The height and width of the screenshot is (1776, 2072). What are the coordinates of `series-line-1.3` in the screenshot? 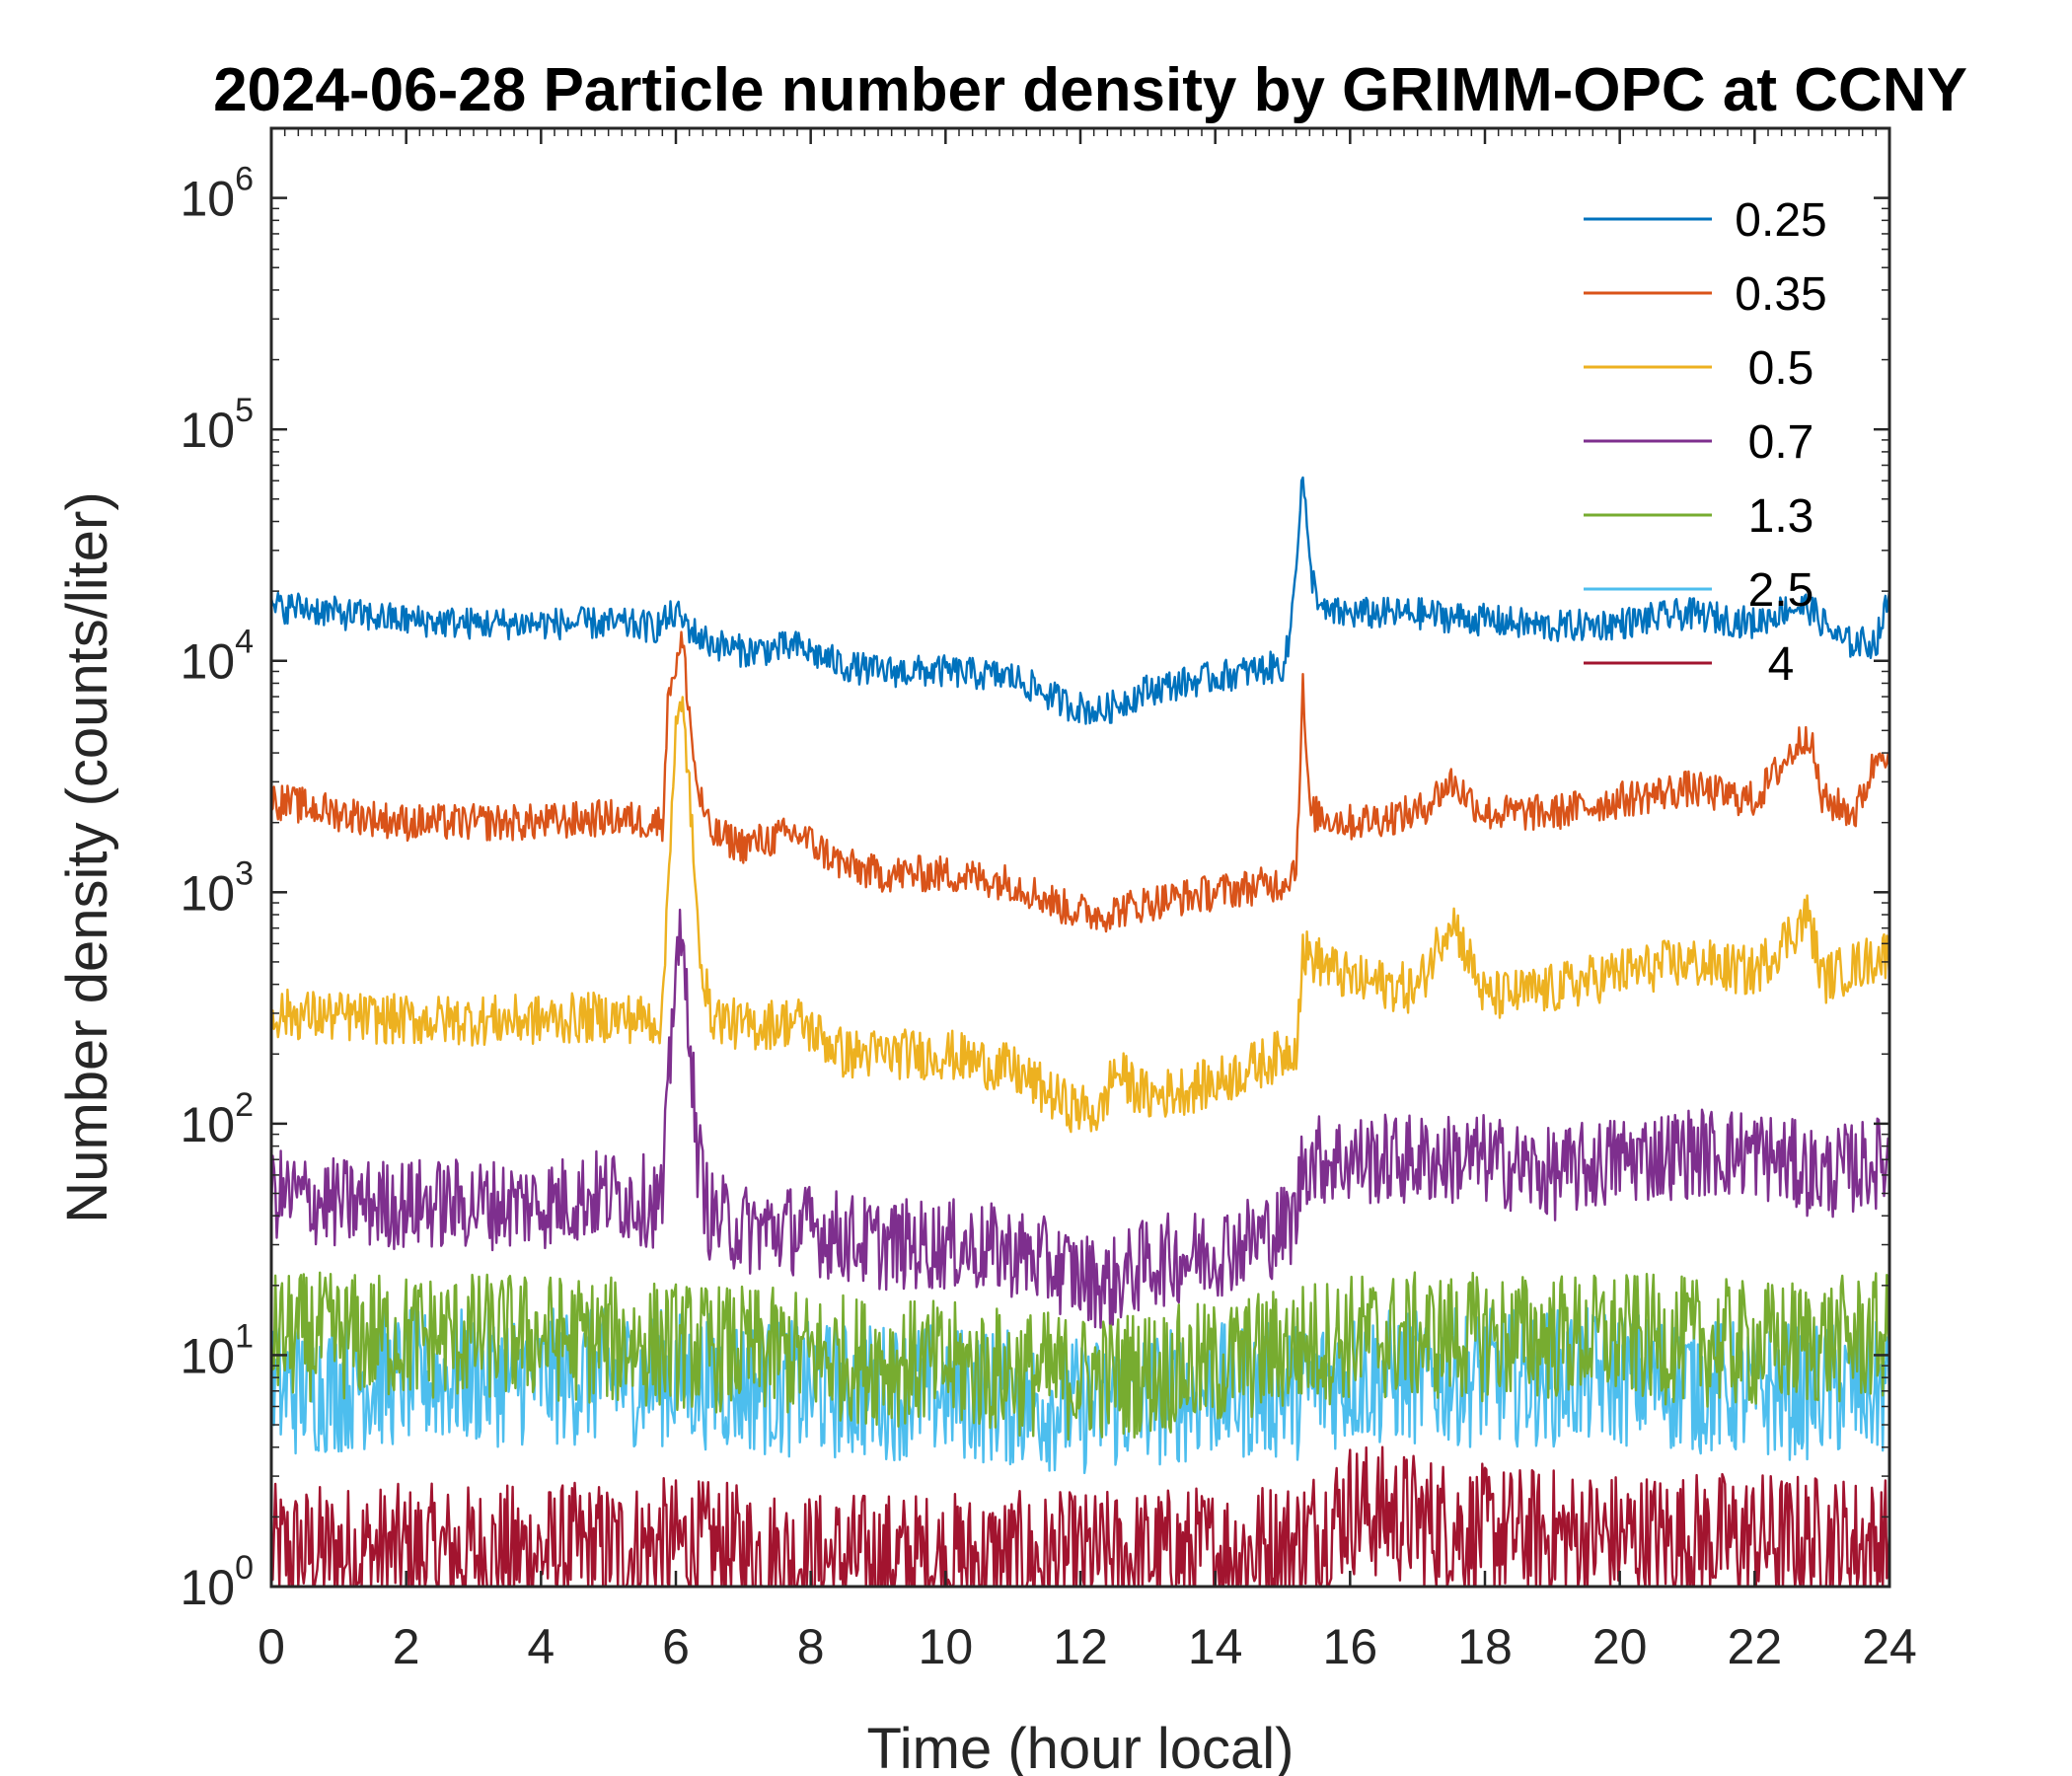 It's located at (1080, 1357).